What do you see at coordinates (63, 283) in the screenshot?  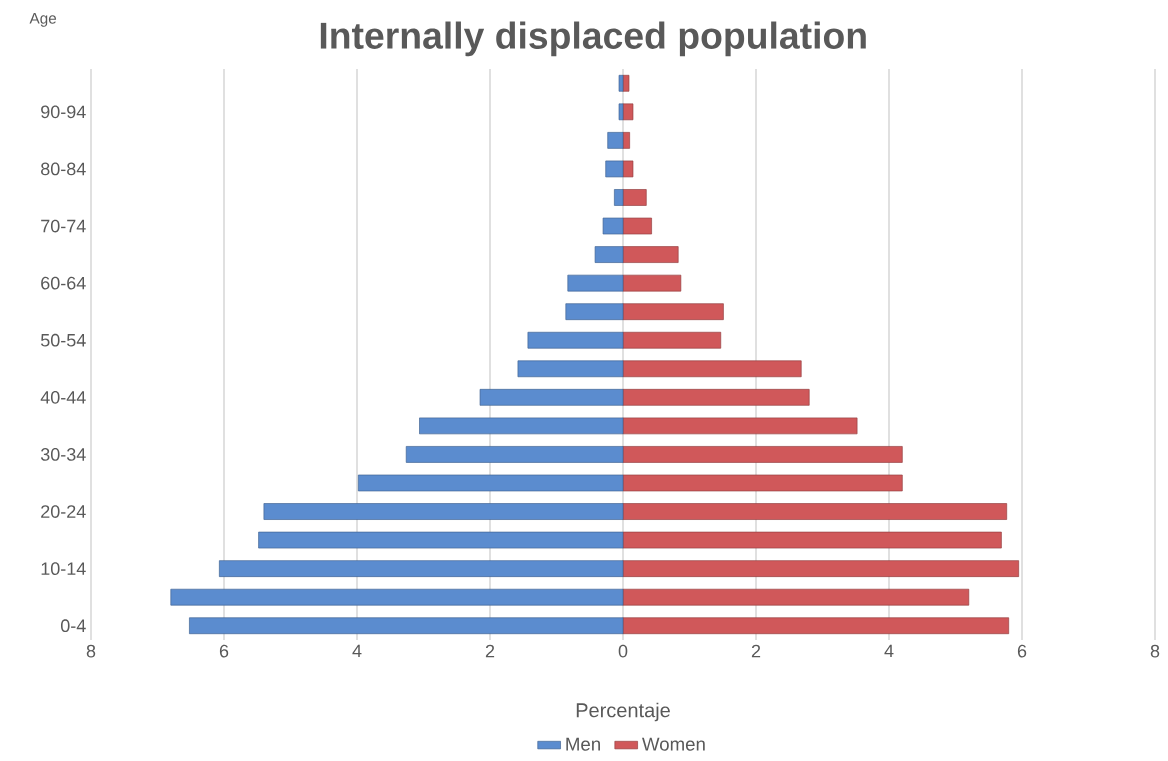 I see `y-tick-label: 60-64` at bounding box center [63, 283].